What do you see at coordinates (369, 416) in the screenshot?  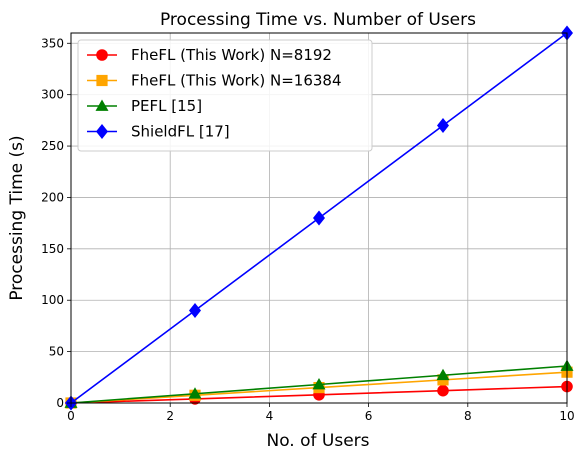 I see `x-tick-label: 6` at bounding box center [369, 416].